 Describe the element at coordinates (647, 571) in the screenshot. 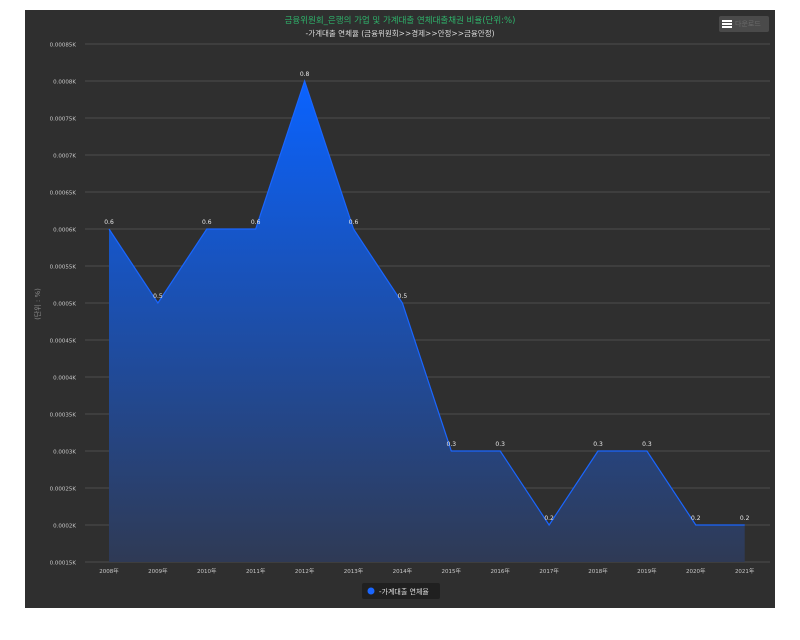

I see `x-tick-label: 2019年` at that location.